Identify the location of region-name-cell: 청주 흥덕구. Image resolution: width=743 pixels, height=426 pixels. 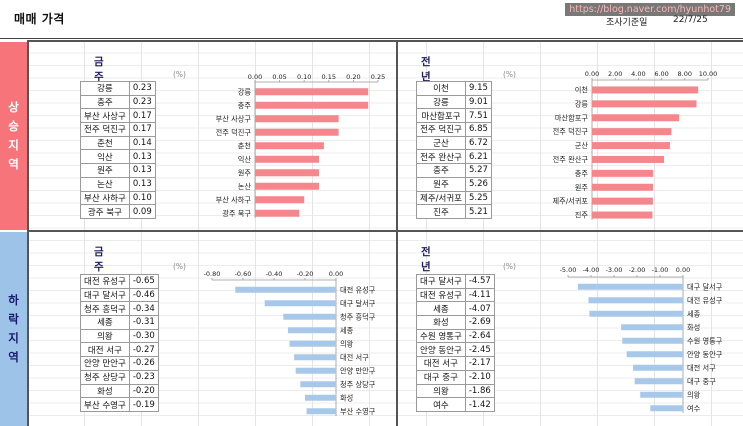
(105, 309).